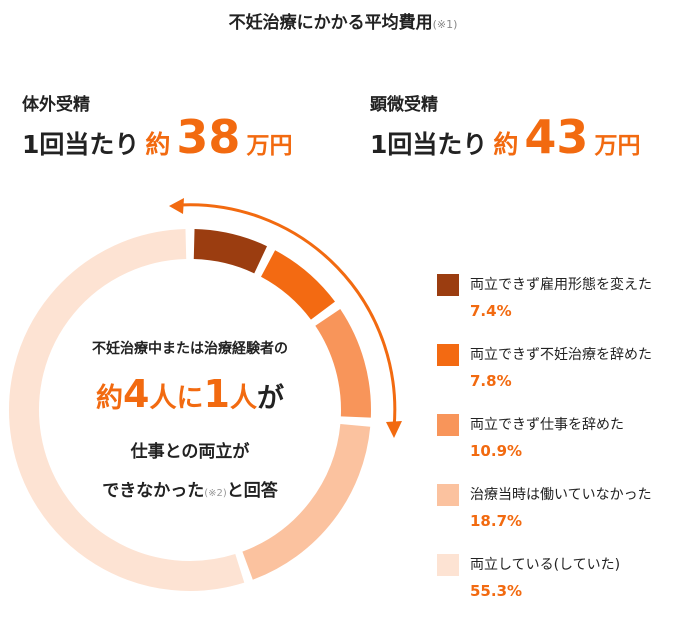 Image resolution: width=686 pixels, height=621 pixels. Describe the element at coordinates (252, 491) in the screenshot. I see `center-text-part: と回答` at that location.